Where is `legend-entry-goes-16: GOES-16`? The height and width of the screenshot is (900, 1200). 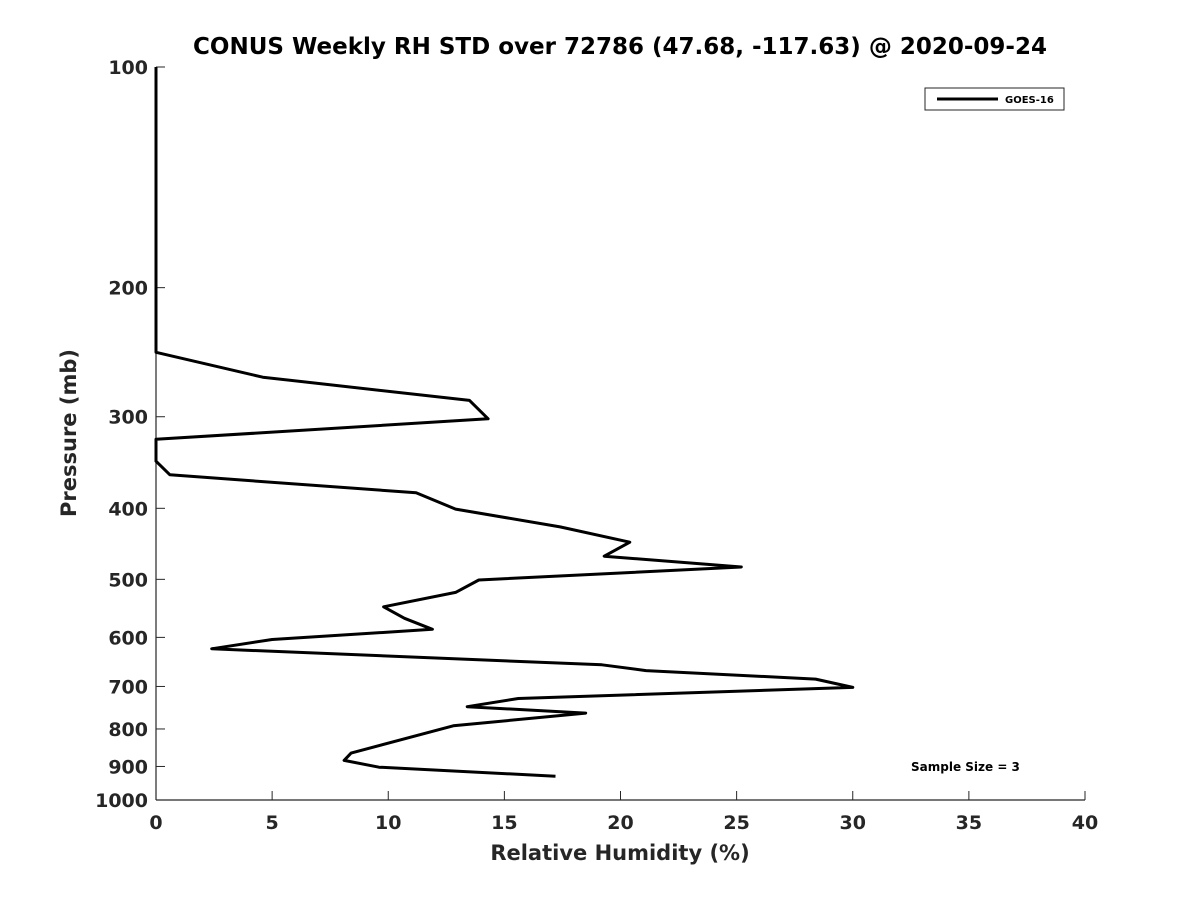
legend-entry-goes-16: GOES-16 is located at coordinates (1029, 100).